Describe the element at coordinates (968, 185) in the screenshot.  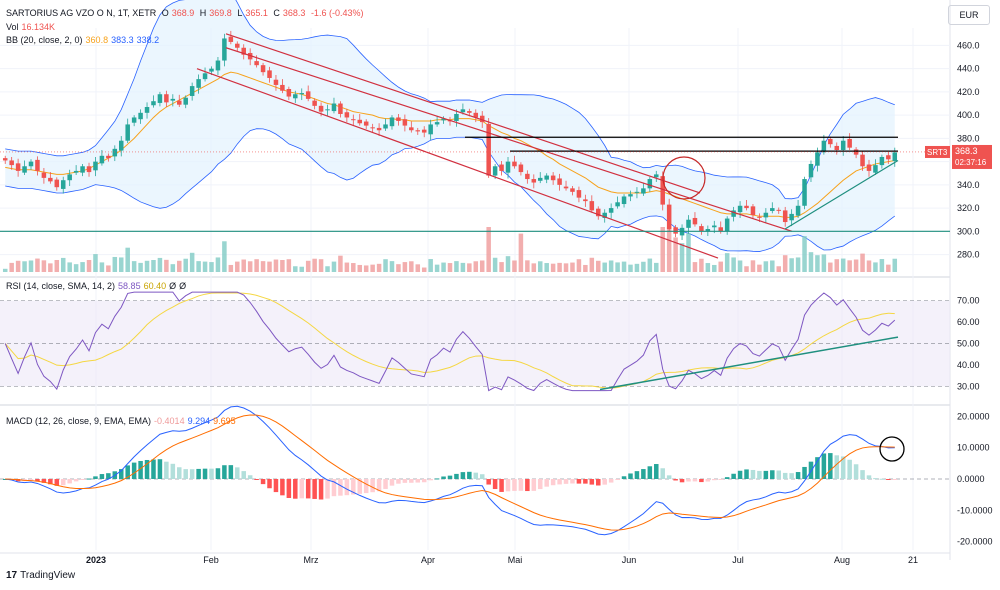
I see `y-tick-label: 340.0` at that location.